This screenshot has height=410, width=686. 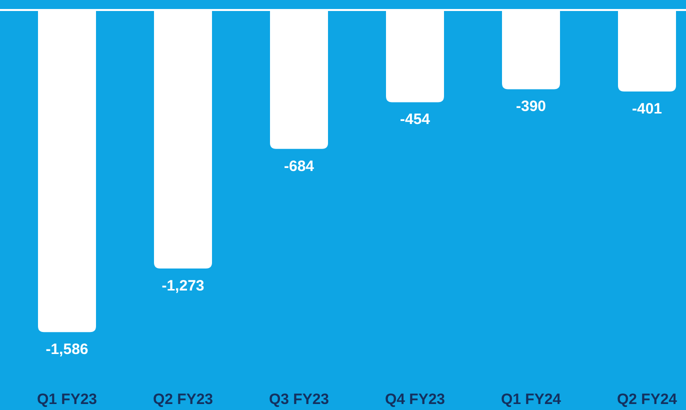 What do you see at coordinates (299, 399) in the screenshot?
I see `x-tick-label: Q3 FY23` at bounding box center [299, 399].